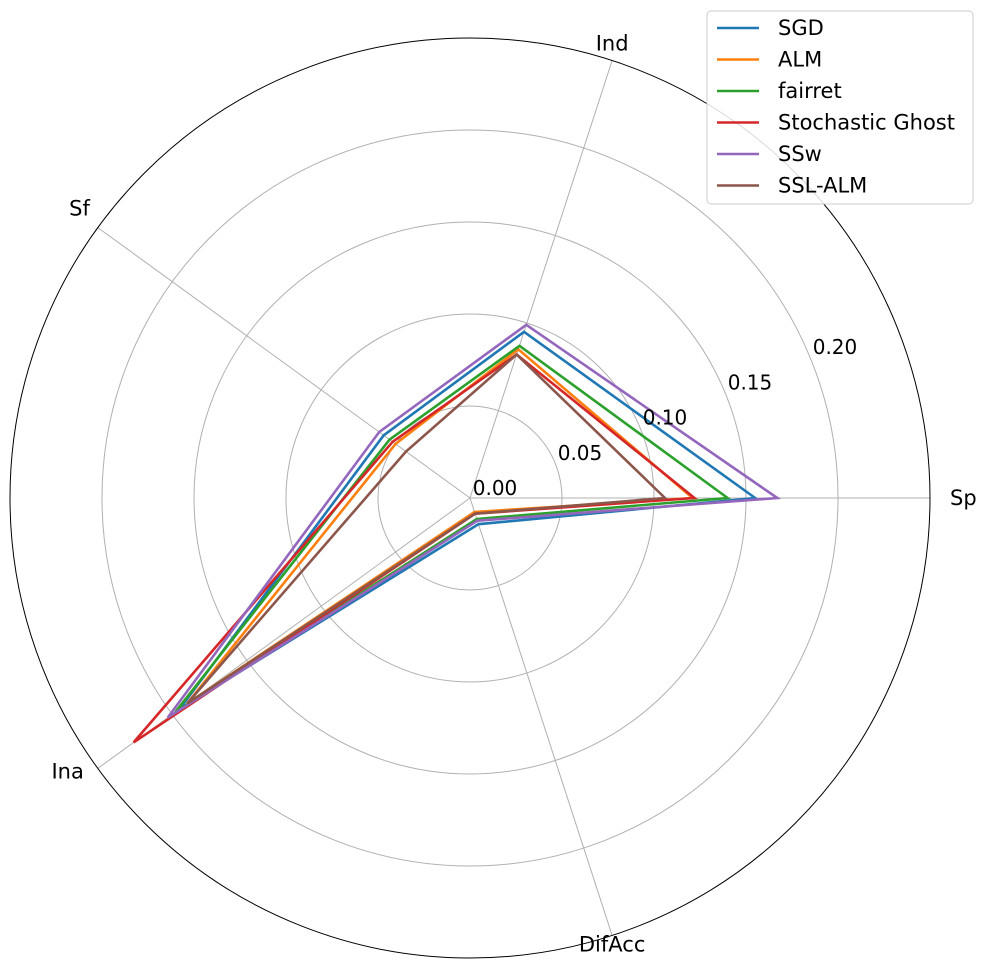 This screenshot has height=979, width=984. What do you see at coordinates (665, 418) in the screenshot?
I see `radial-tick-label: 0.10` at bounding box center [665, 418].